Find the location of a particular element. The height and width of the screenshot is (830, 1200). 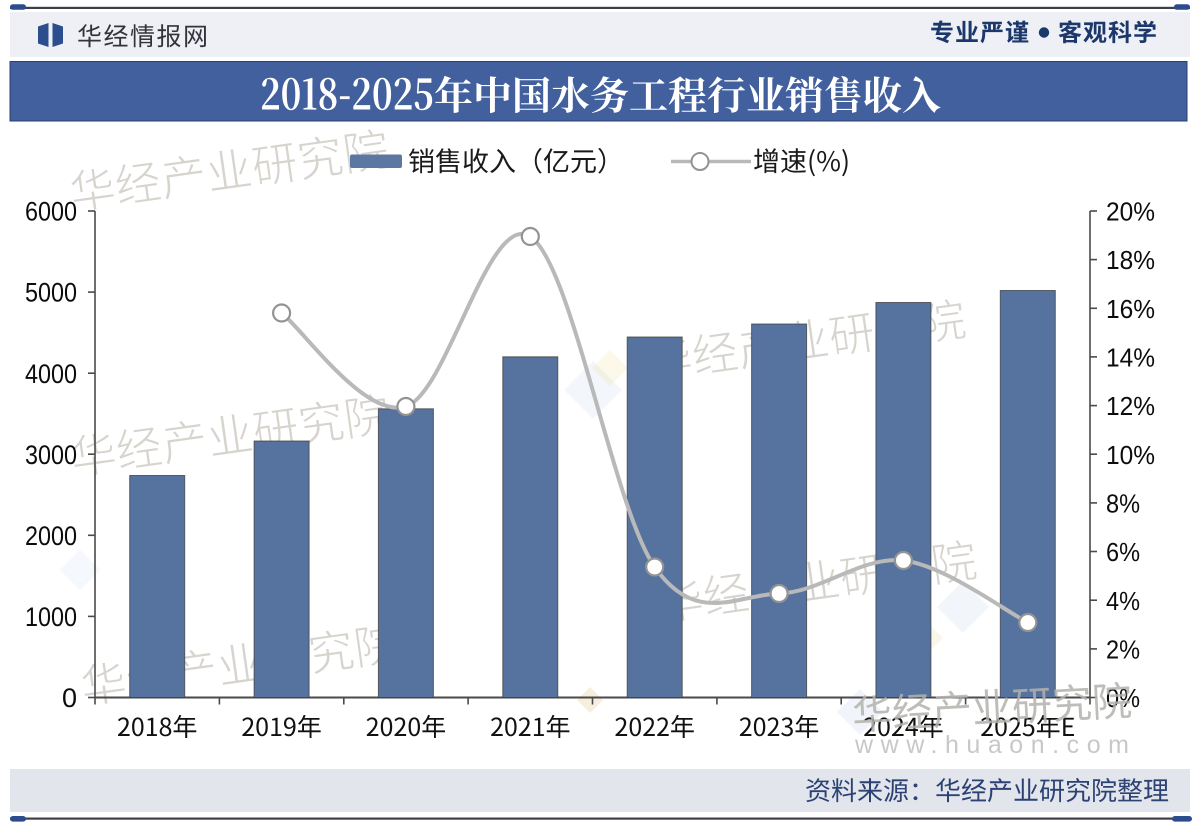

svg-text: 0 is located at coordinates (69, 698).